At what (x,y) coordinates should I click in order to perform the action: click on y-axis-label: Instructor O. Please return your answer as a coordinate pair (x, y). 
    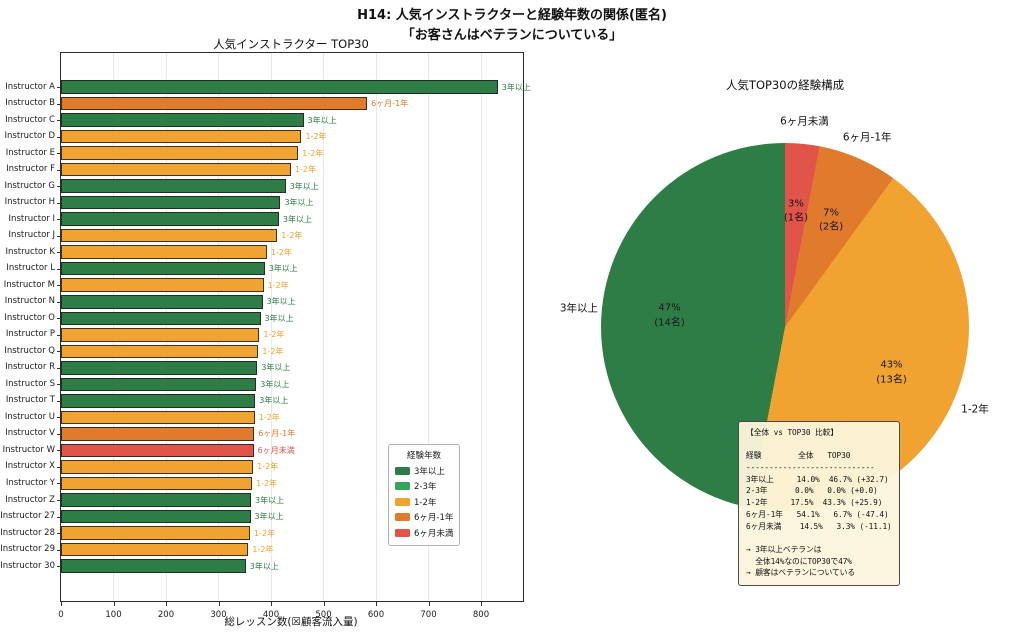
    Looking at the image, I should click on (29, 317).